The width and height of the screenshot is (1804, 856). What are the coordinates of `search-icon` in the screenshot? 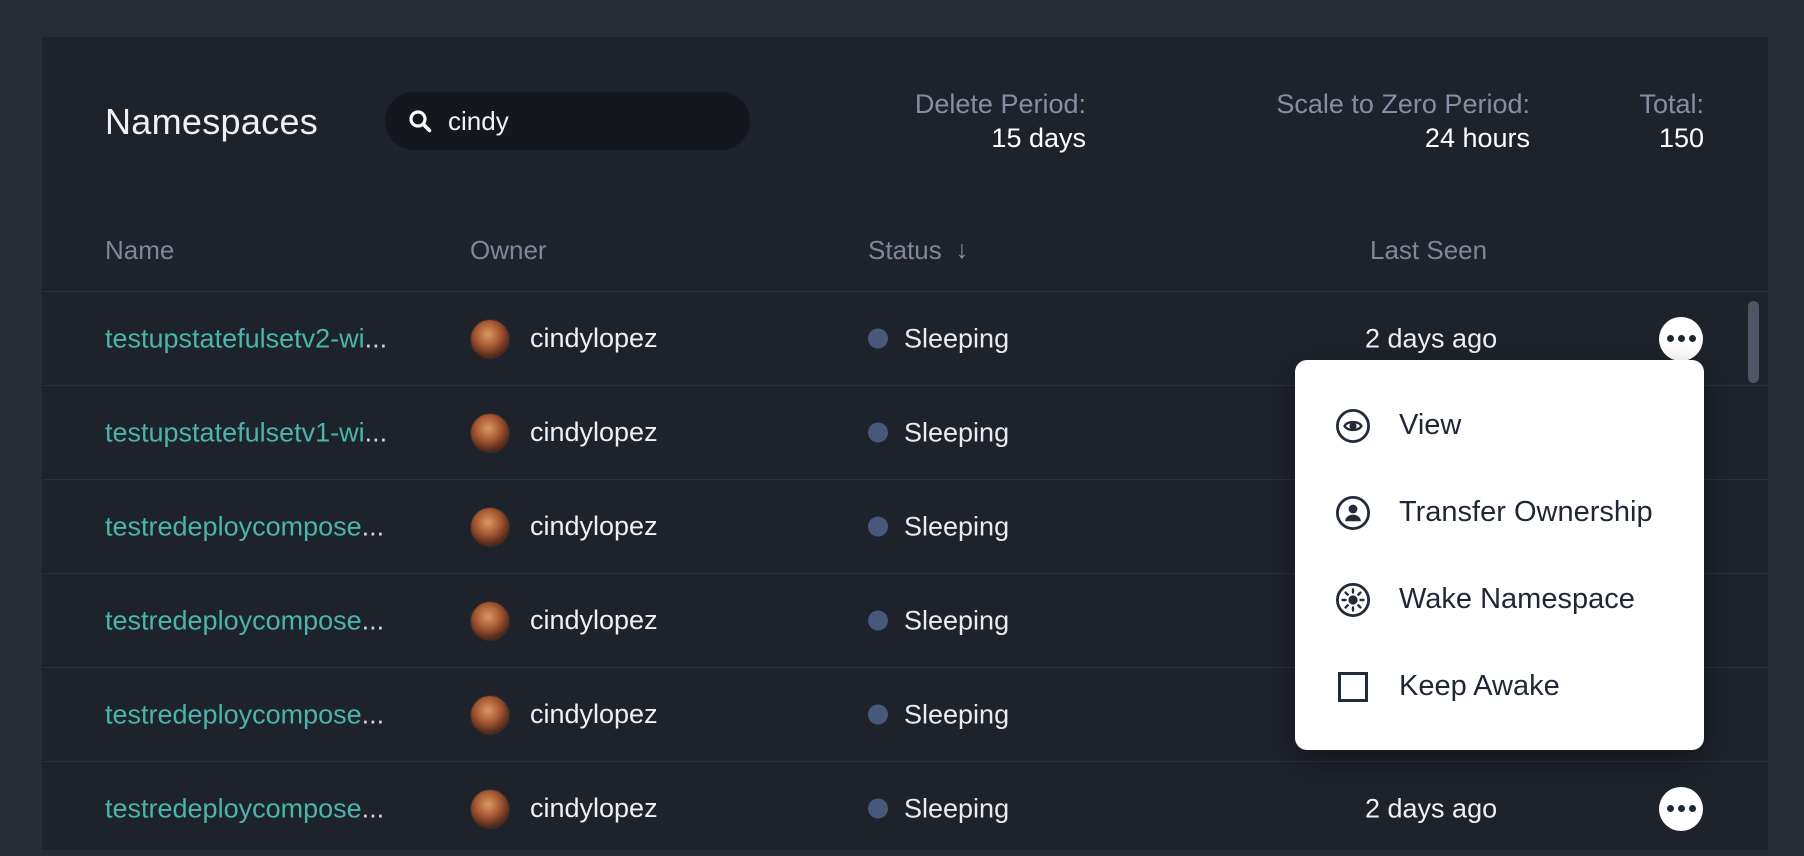 It's located at (420, 121).